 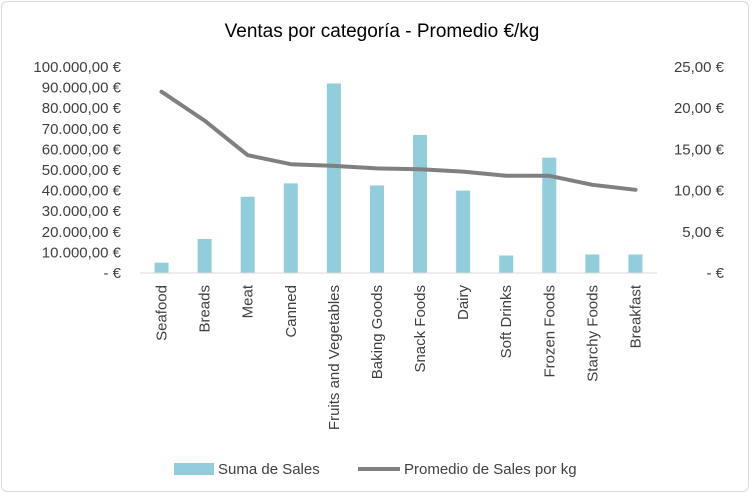 I want to click on left-tick-label: 10.000,00 €, so click(x=82, y=252).